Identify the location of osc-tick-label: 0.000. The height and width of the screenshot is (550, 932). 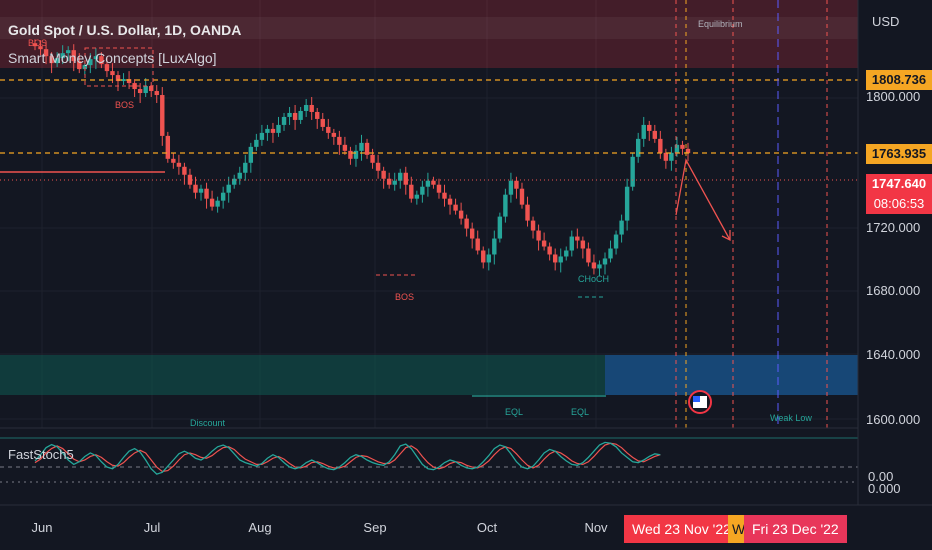
(884, 488).